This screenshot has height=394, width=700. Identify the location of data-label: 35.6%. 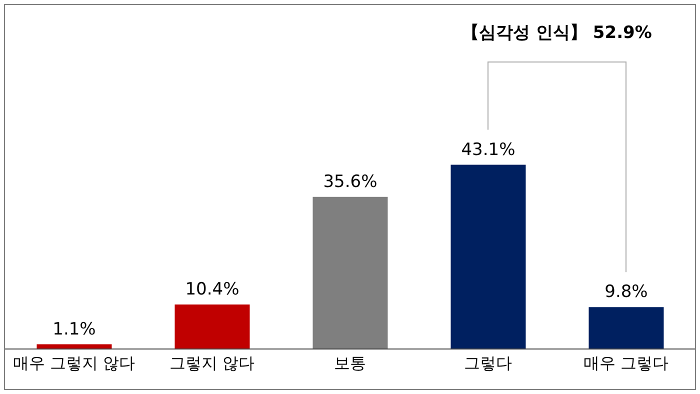
(350, 182).